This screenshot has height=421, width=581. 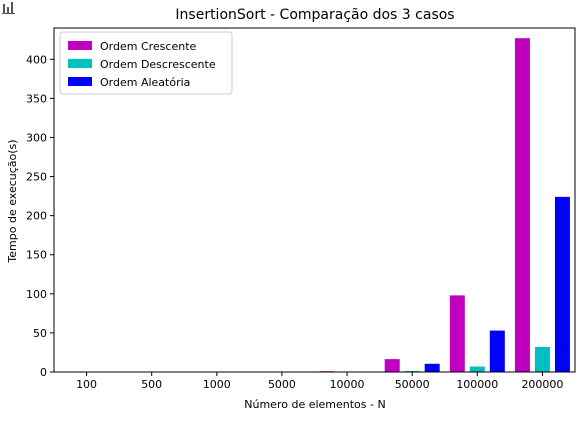 What do you see at coordinates (8, 8) in the screenshot?
I see `bar-chart-icon` at bounding box center [8, 8].